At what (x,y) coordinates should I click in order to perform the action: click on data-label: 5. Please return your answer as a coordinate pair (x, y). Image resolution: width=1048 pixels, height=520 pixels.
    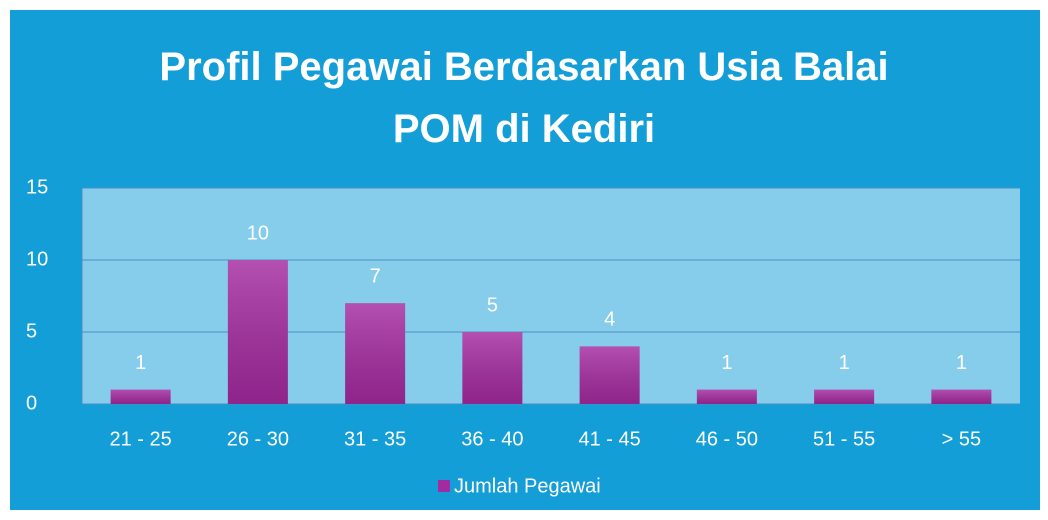
    Looking at the image, I should click on (492, 305).